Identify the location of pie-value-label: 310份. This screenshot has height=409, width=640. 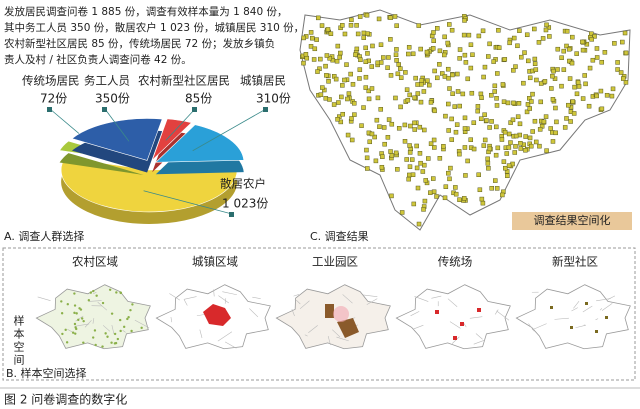
(273, 99).